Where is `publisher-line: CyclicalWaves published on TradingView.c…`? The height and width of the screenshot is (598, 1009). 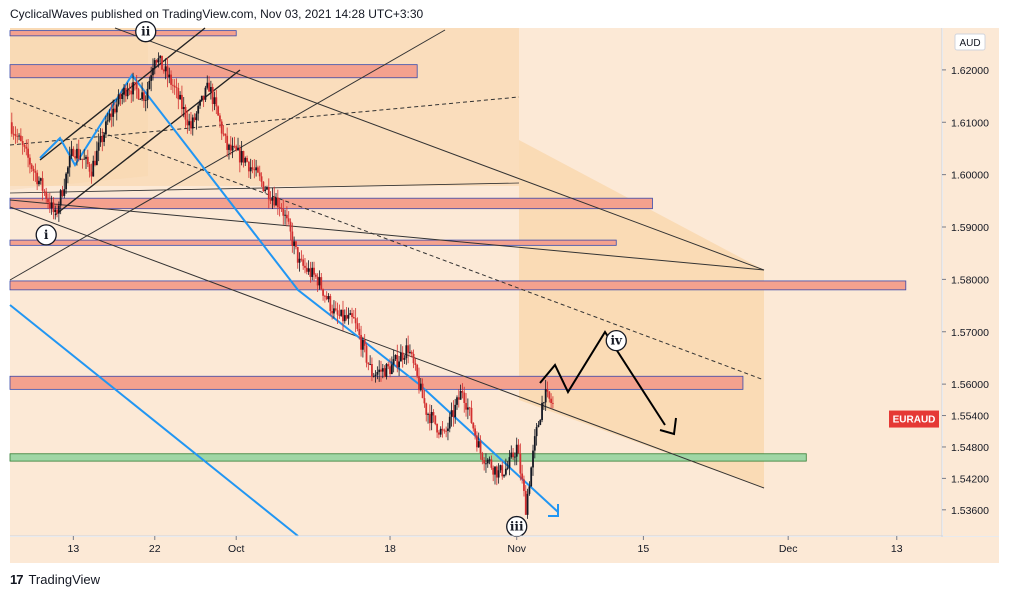
publisher-line: CyclicalWaves published on TradingView.c… is located at coordinates (217, 14).